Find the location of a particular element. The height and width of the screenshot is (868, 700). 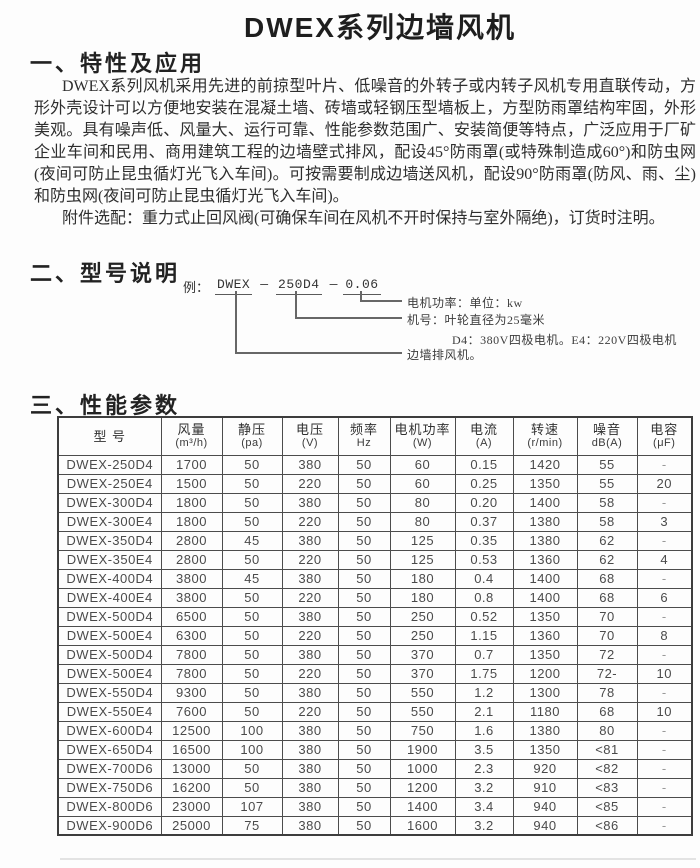

model-cell: DWEX-400E4 is located at coordinates (109, 597).